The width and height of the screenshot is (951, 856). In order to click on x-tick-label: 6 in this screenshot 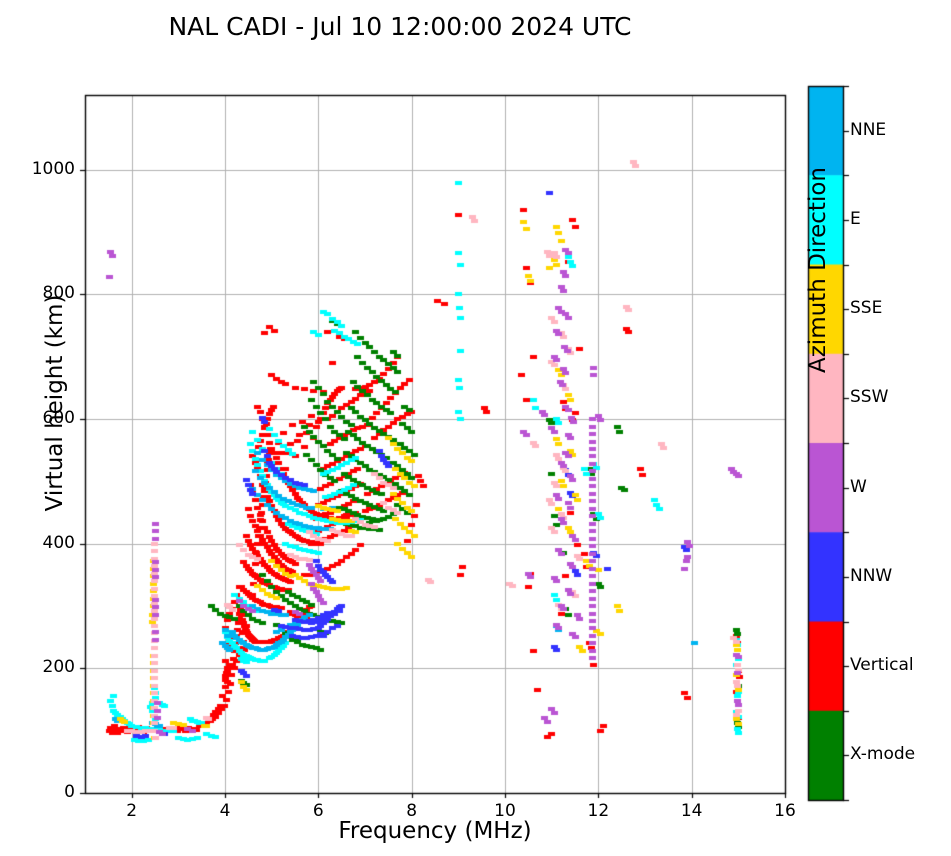, I will do `click(318, 811)`.